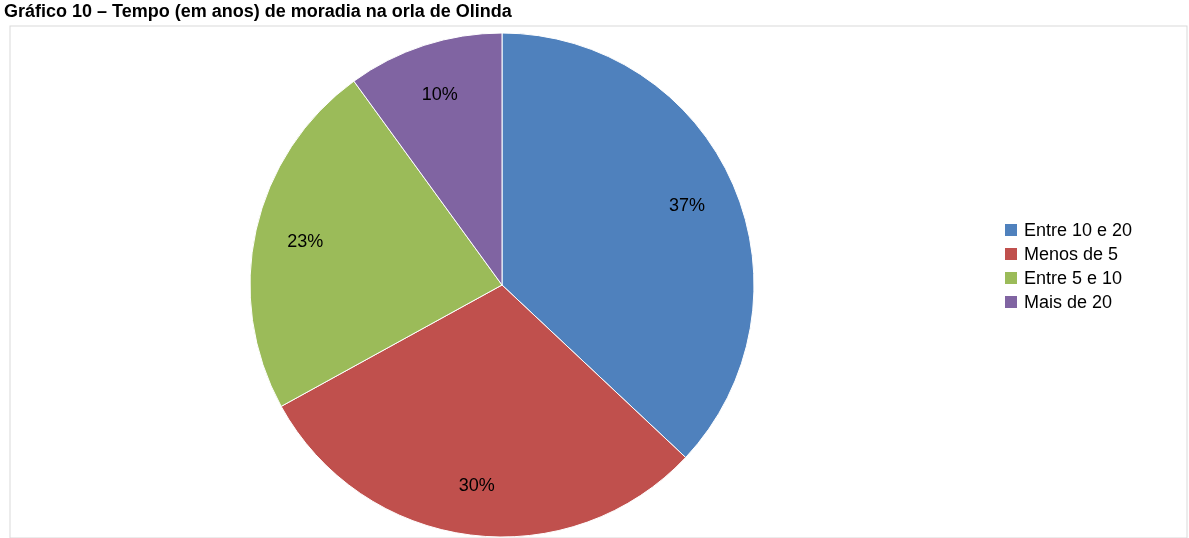  What do you see at coordinates (476, 485) in the screenshot?
I see `data-label: 30%` at bounding box center [476, 485].